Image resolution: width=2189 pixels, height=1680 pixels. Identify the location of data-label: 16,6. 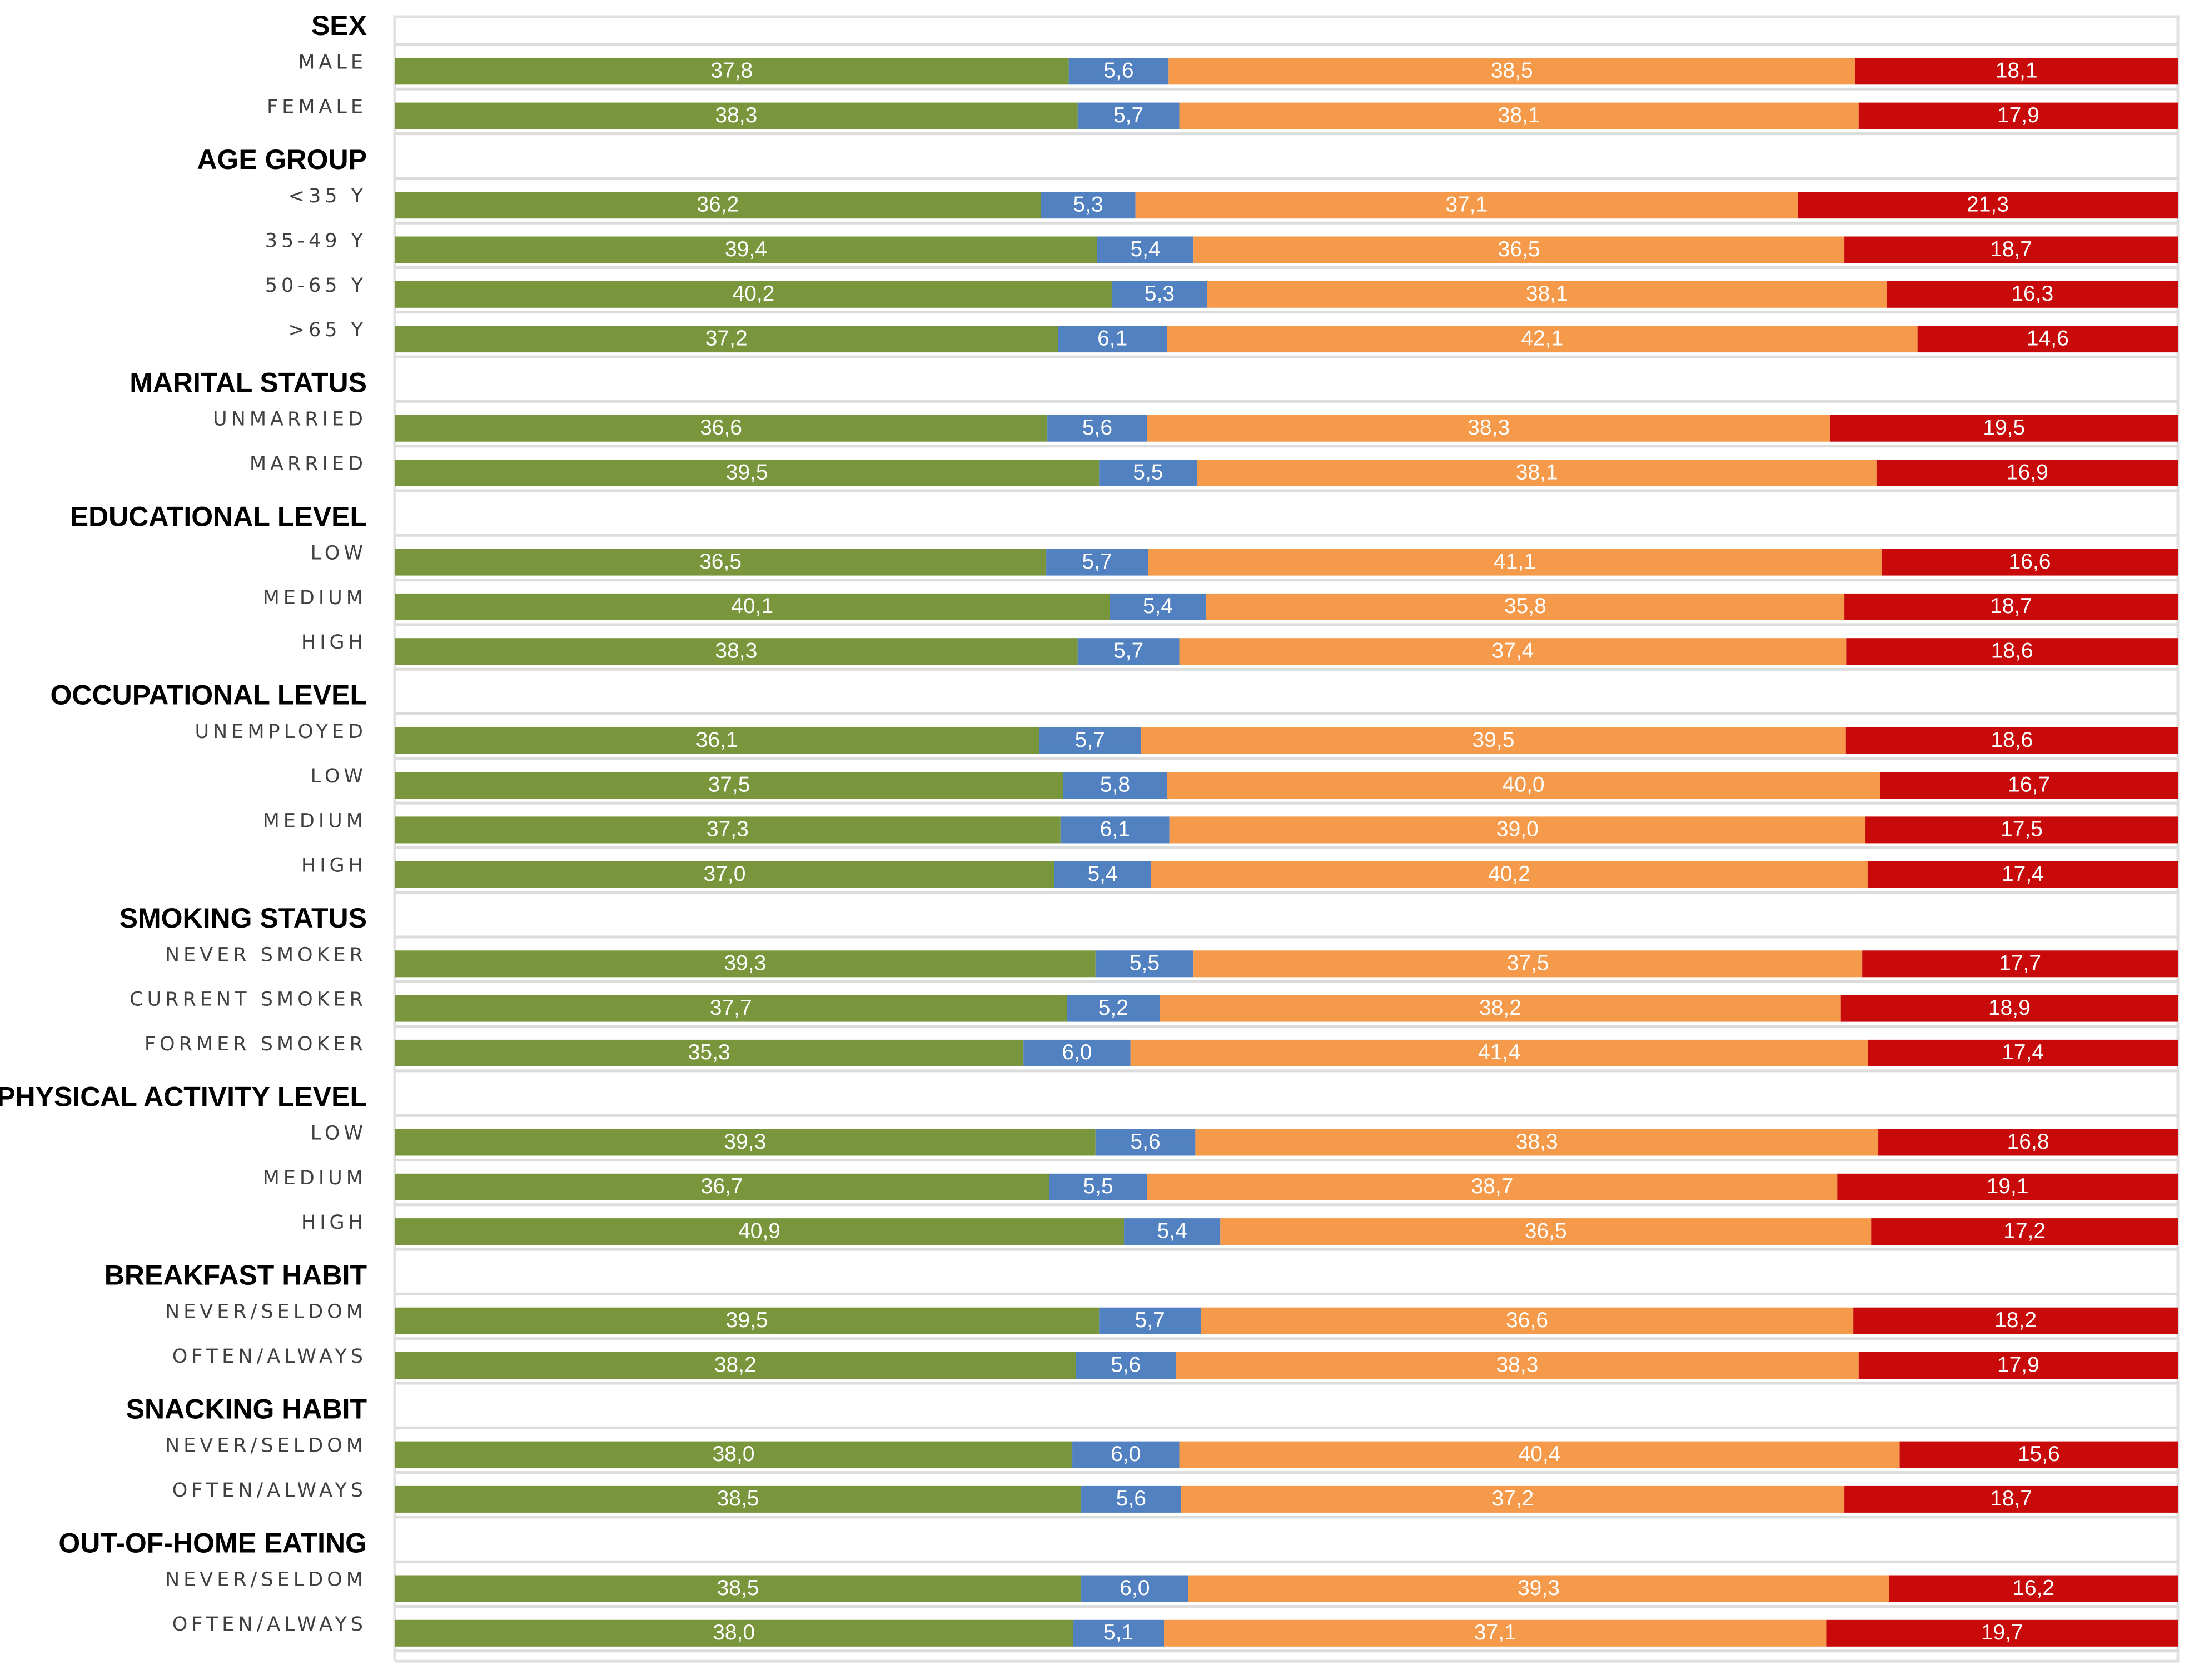
(2030, 562).